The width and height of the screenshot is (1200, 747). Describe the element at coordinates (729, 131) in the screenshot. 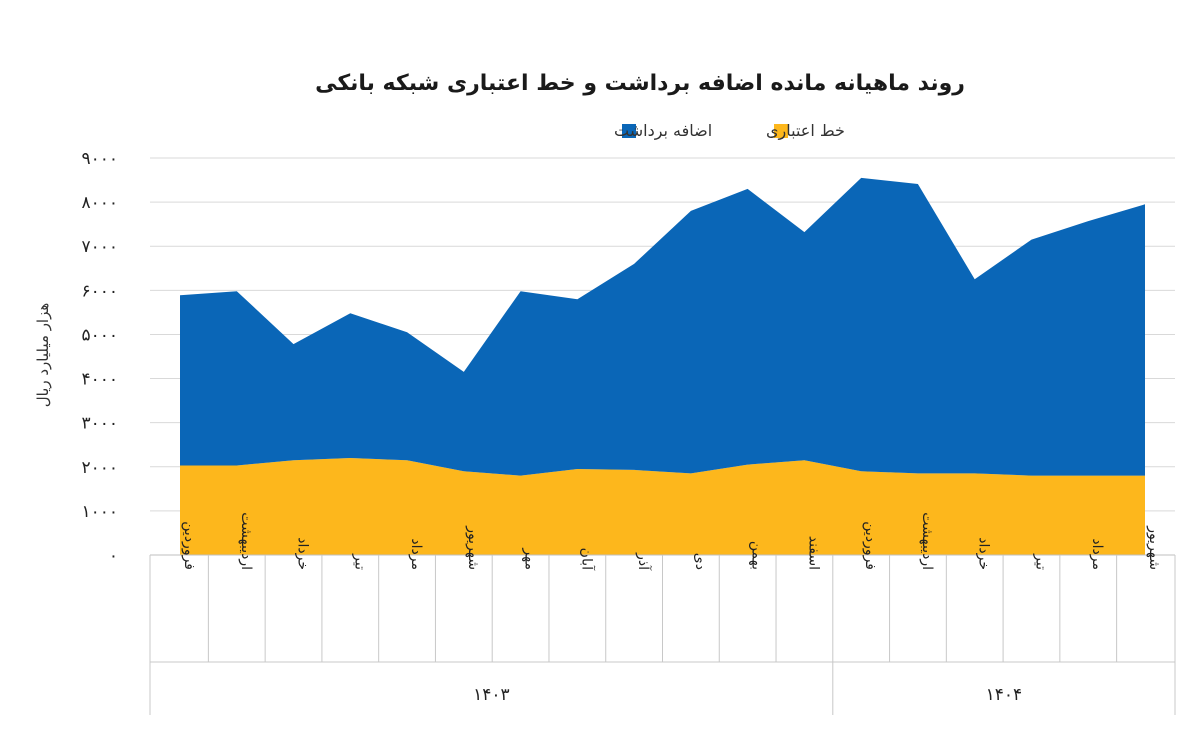

I see `legend: اضافه برداشت خط اعتباری` at that location.